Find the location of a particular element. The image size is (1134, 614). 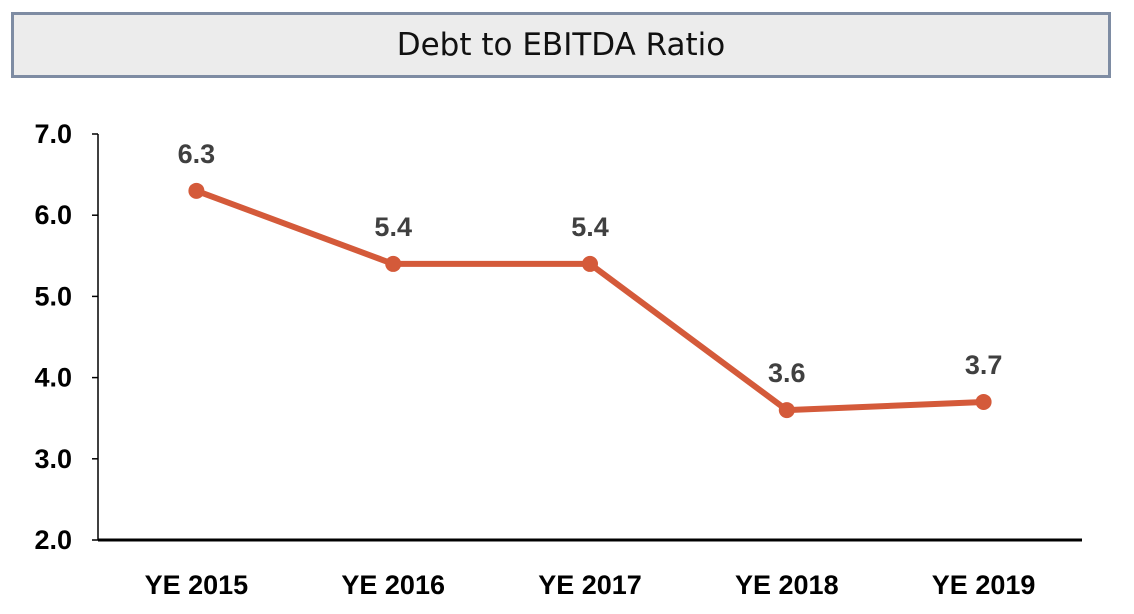

y-tick-label: 3.0 is located at coordinates (53, 459).